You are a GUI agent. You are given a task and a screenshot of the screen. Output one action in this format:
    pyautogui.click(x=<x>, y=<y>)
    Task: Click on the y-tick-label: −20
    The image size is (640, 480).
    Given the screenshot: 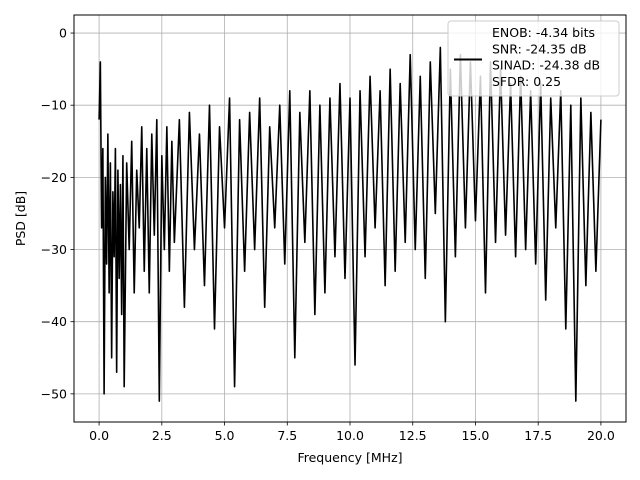 What is the action you would take?
    pyautogui.click(x=54, y=177)
    